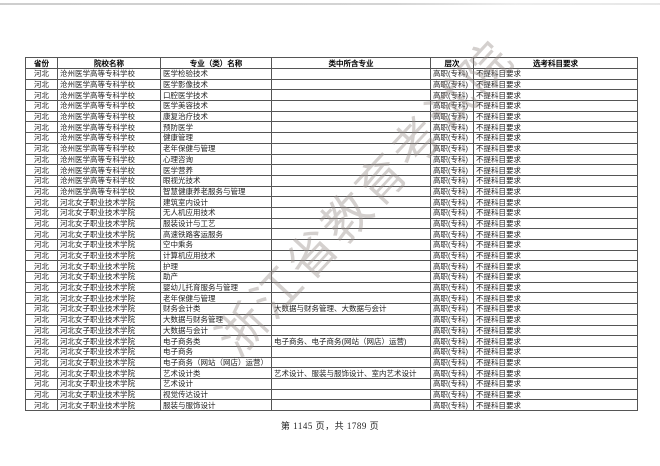 Image resolution: width=660 pixels, height=466 pixels. What do you see at coordinates (216, 84) in the screenshot?
I see `cell-major: 医学影像技术` at bounding box center [216, 84].